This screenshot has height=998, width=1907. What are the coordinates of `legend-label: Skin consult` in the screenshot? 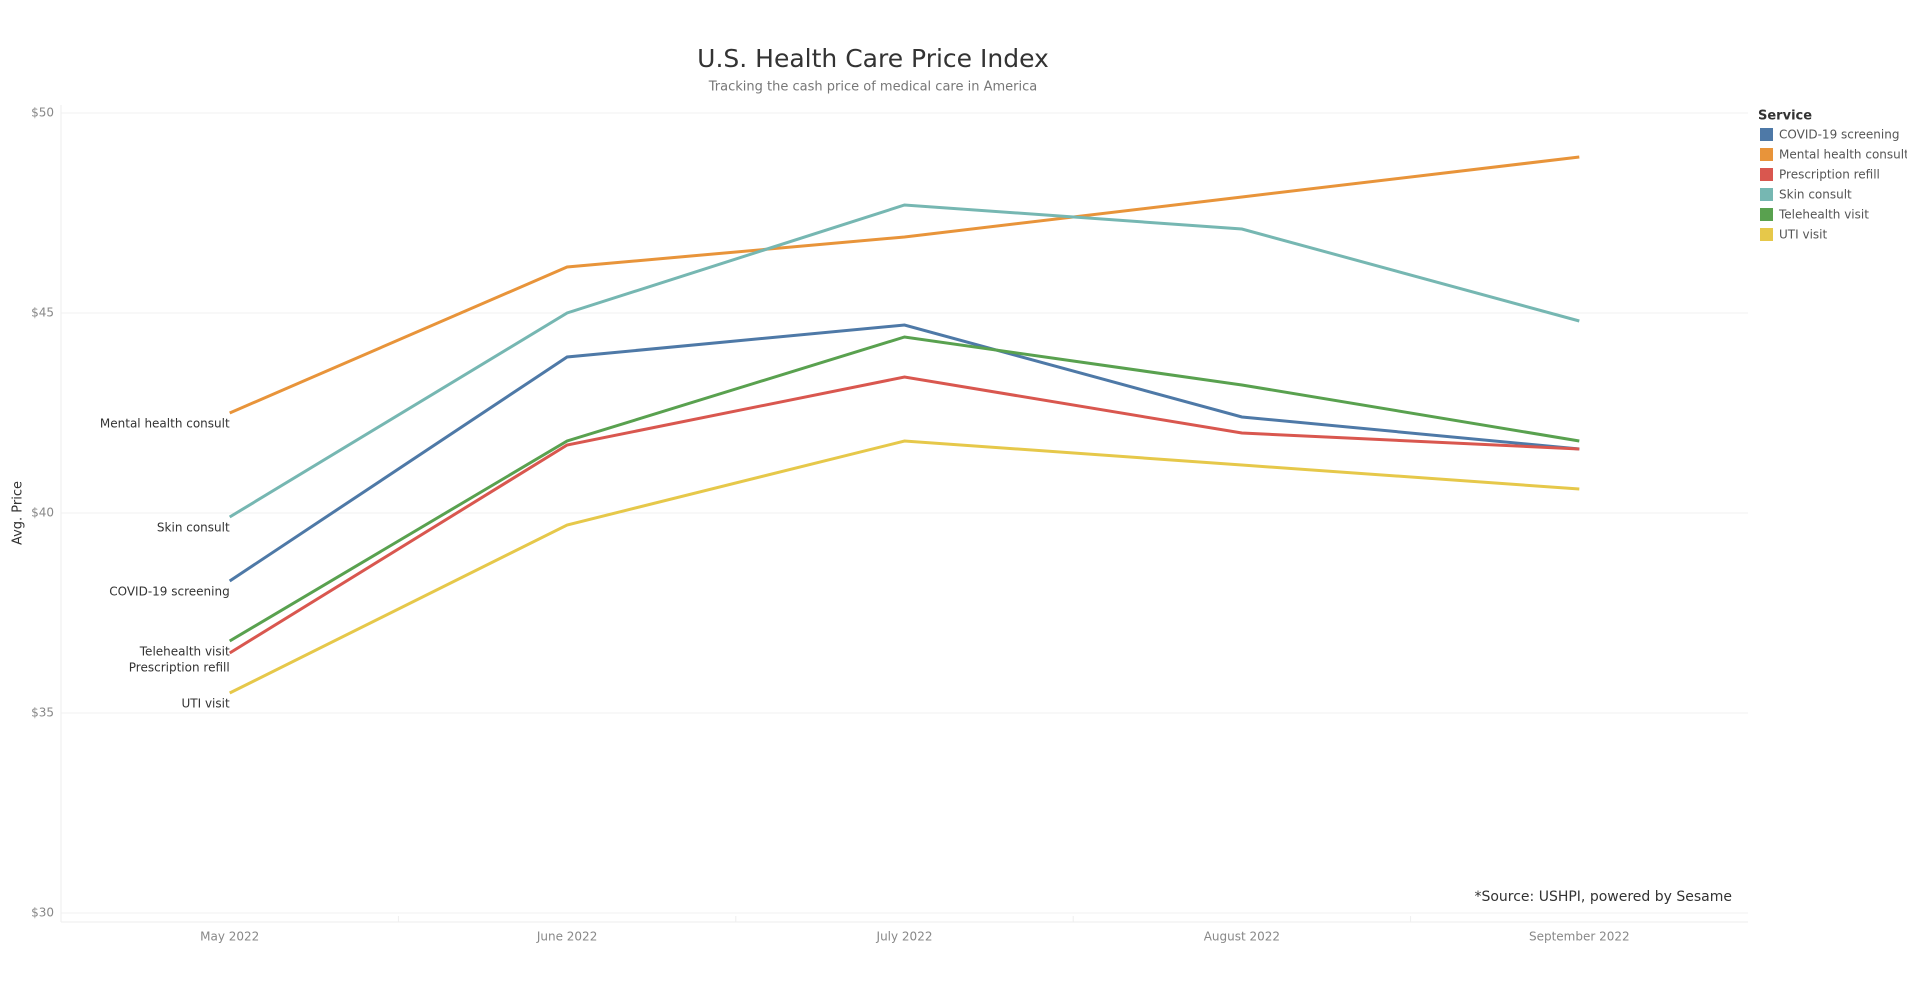 It's located at (1815, 195).